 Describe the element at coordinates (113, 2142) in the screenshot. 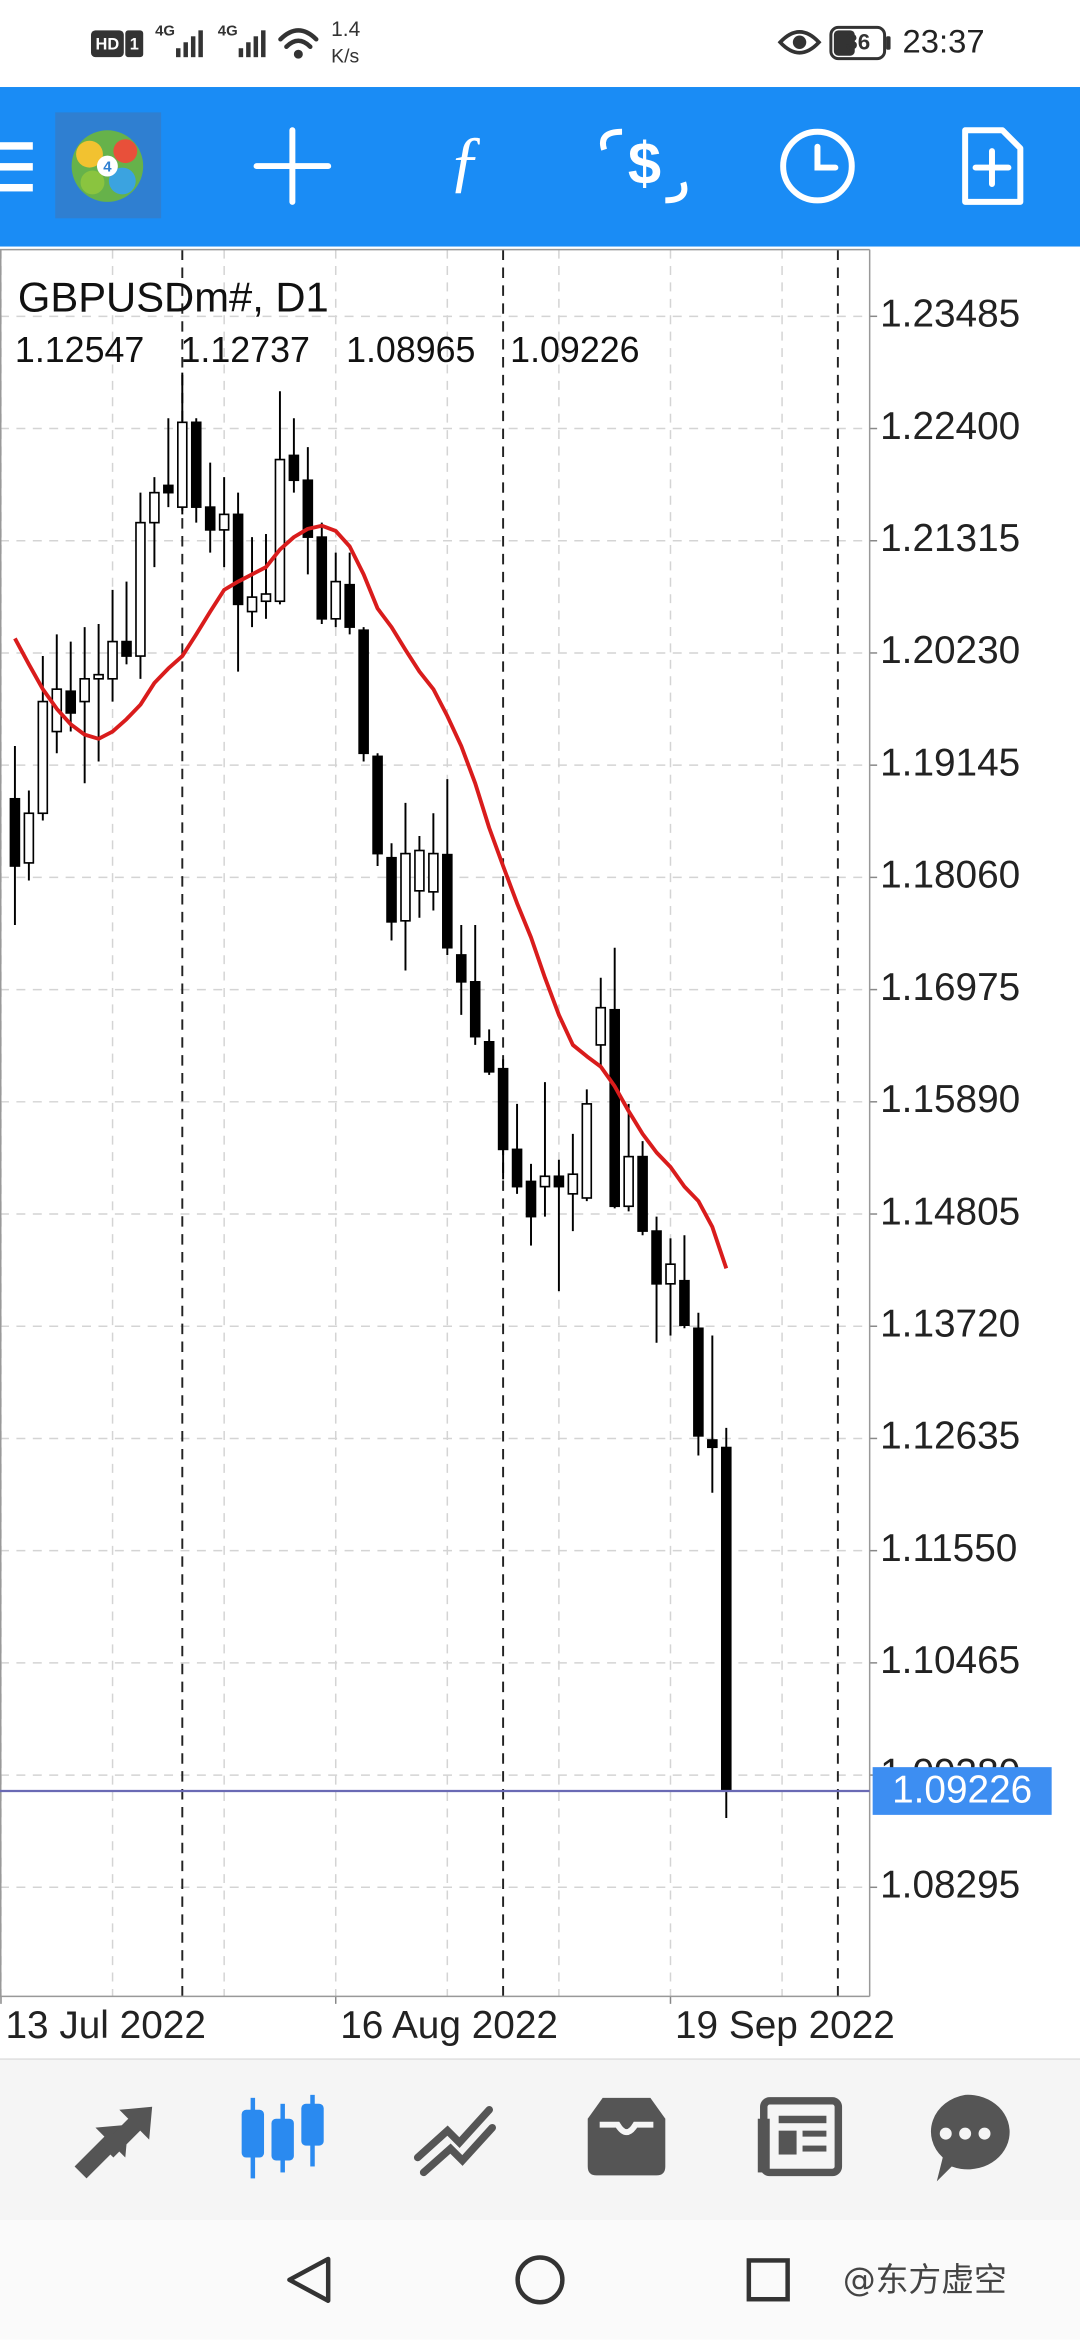

I see `quotes-tab` at that location.